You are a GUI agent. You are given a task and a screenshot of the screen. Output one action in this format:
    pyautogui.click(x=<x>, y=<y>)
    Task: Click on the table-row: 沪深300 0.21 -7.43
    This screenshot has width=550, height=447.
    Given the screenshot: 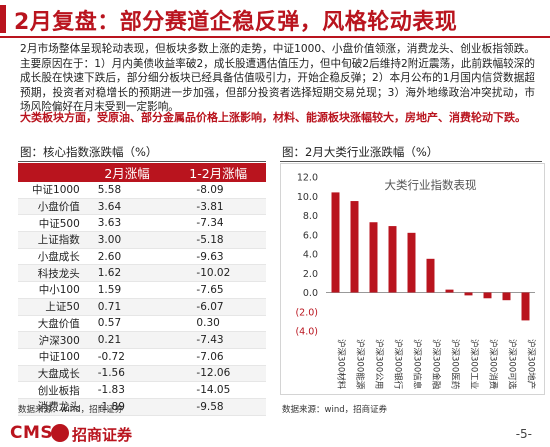 What is the action you would take?
    pyautogui.click(x=142, y=340)
    